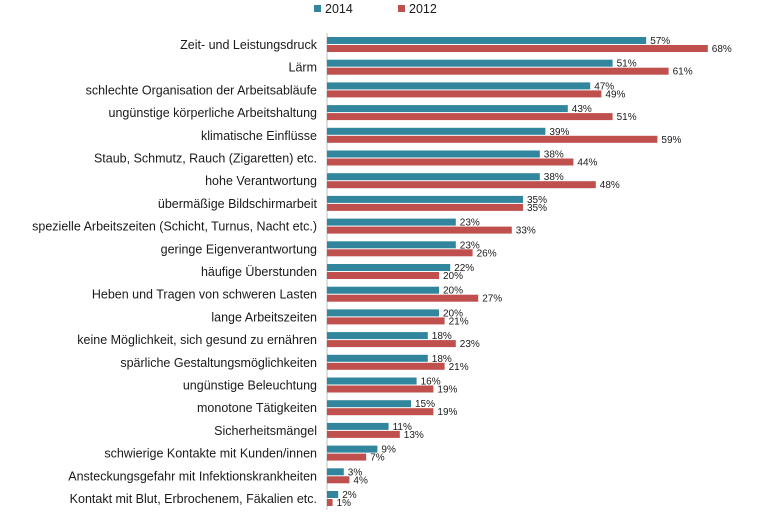 Image resolution: width=765 pixels, height=525 pixels. I want to click on value-label-2012: 7%, so click(377, 458).